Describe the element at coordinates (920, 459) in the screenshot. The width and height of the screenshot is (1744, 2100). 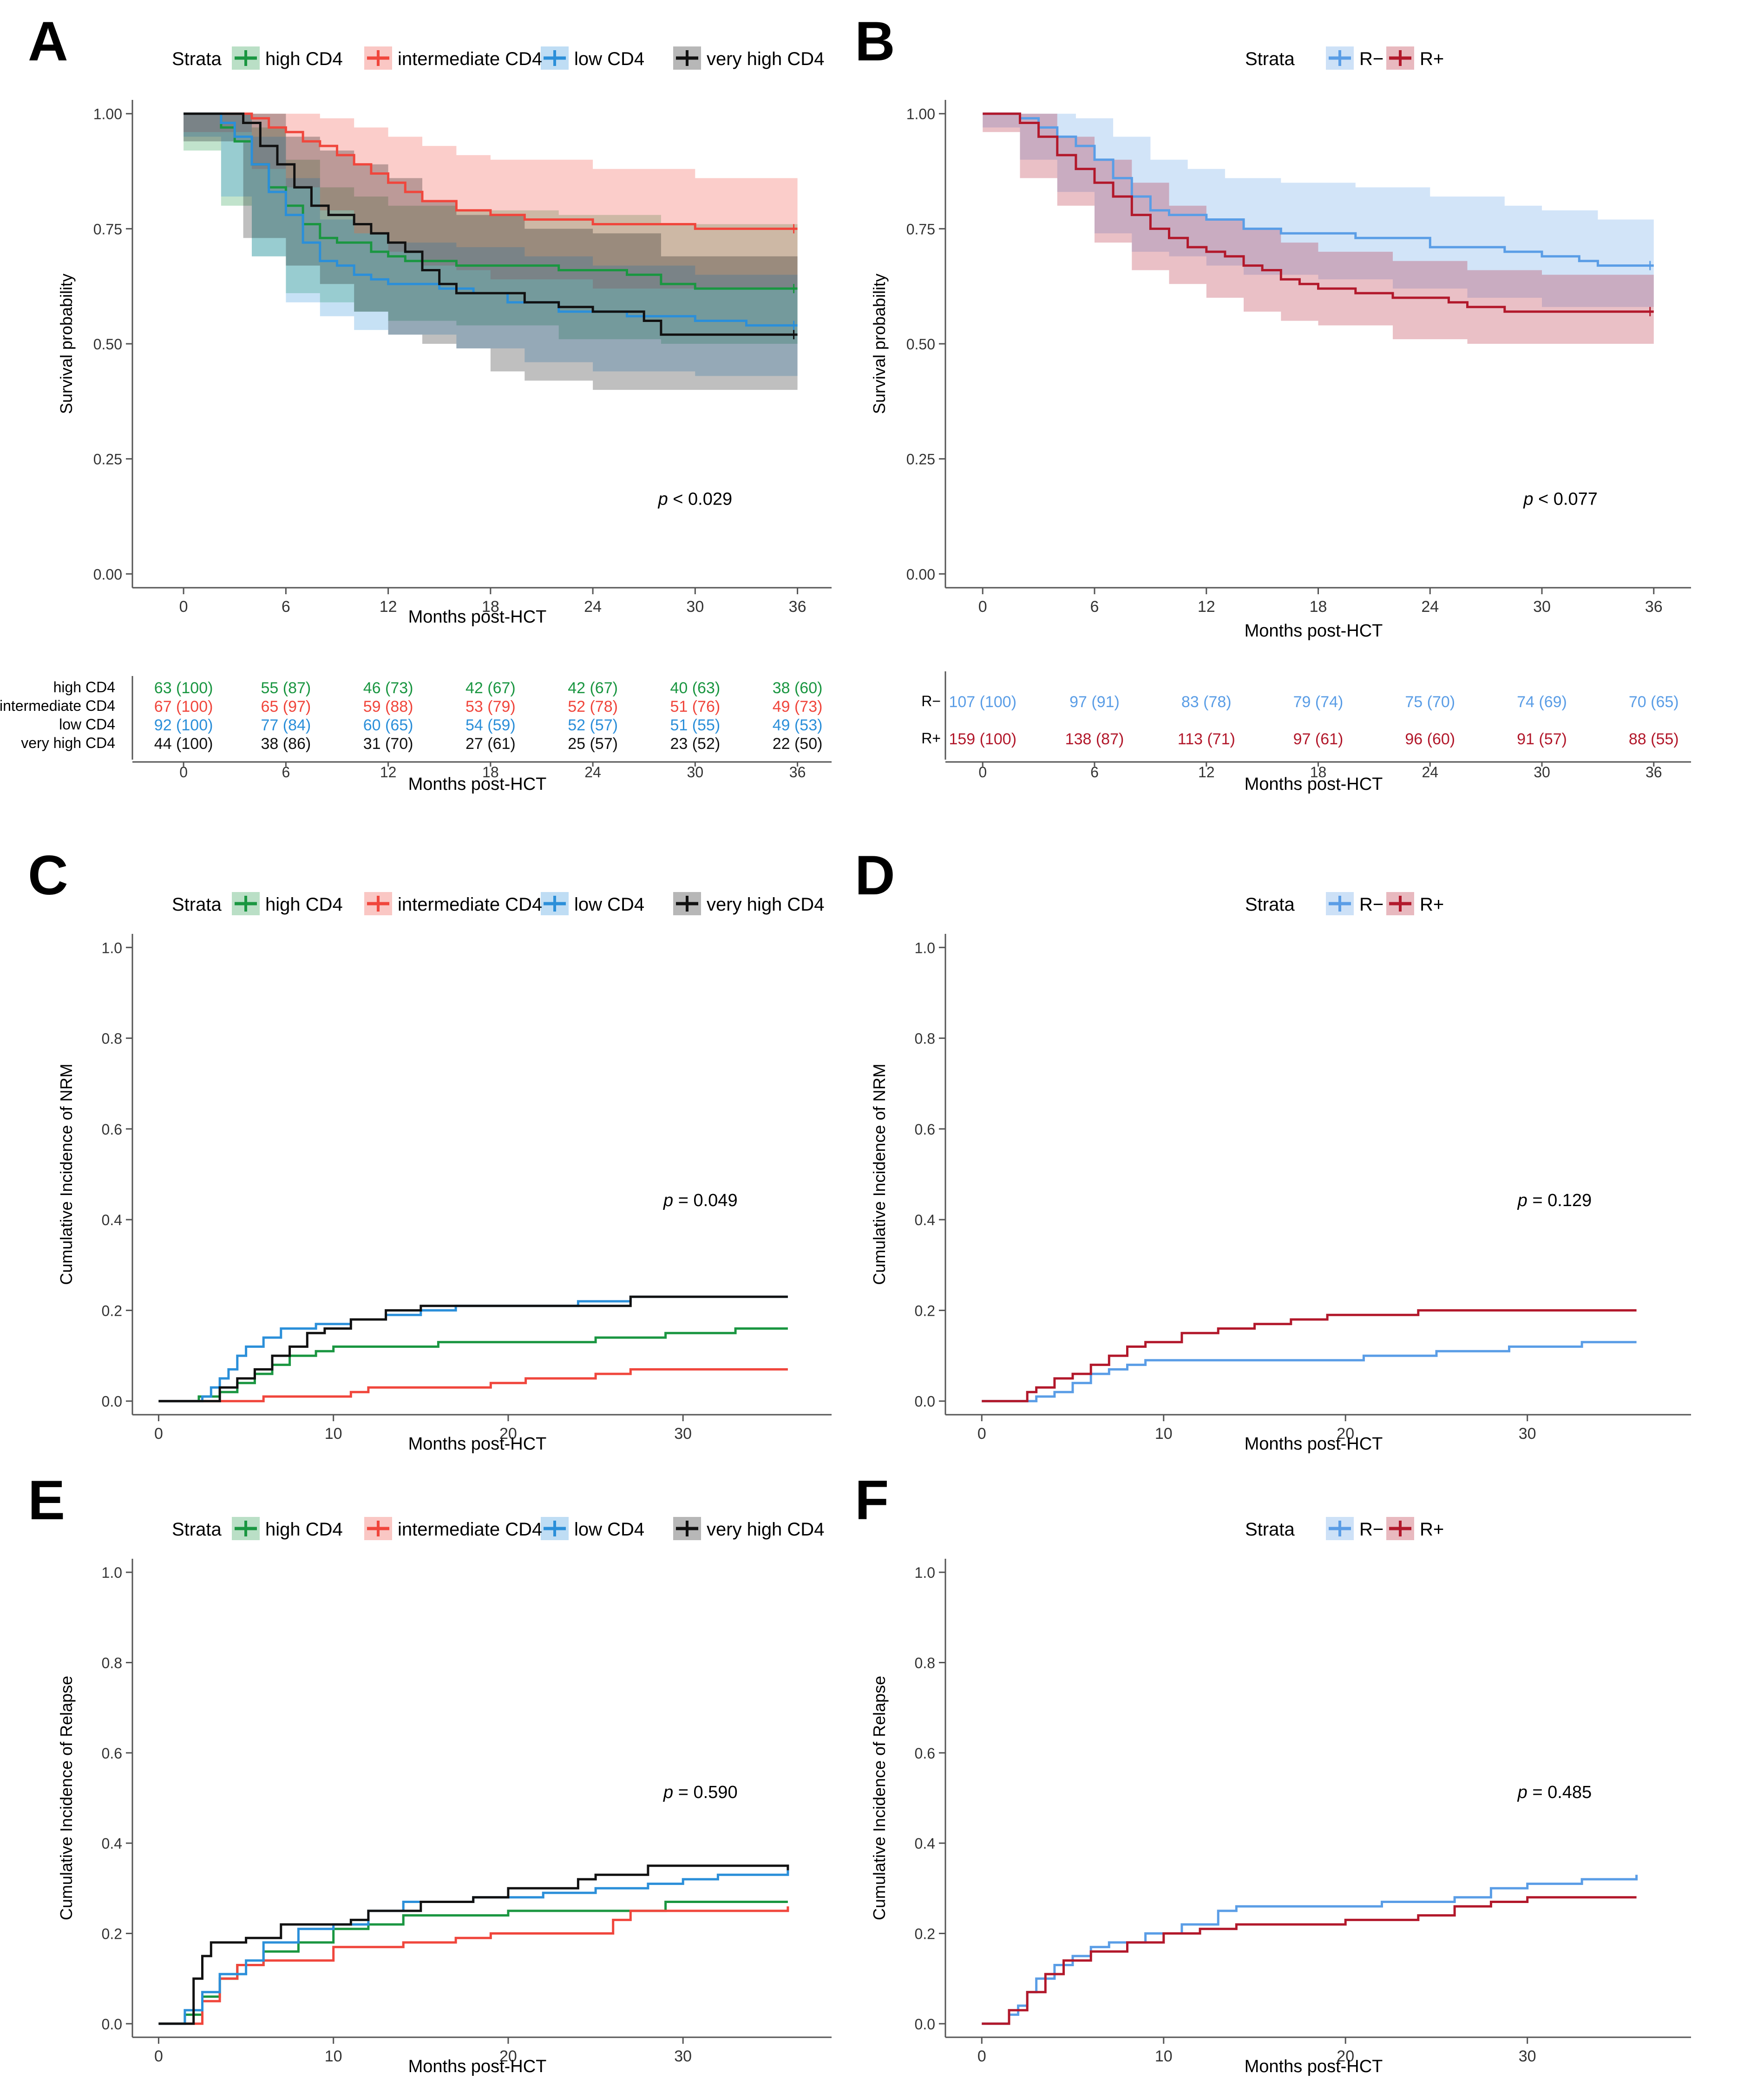
I see `y-tick-label: 0.25` at that location.